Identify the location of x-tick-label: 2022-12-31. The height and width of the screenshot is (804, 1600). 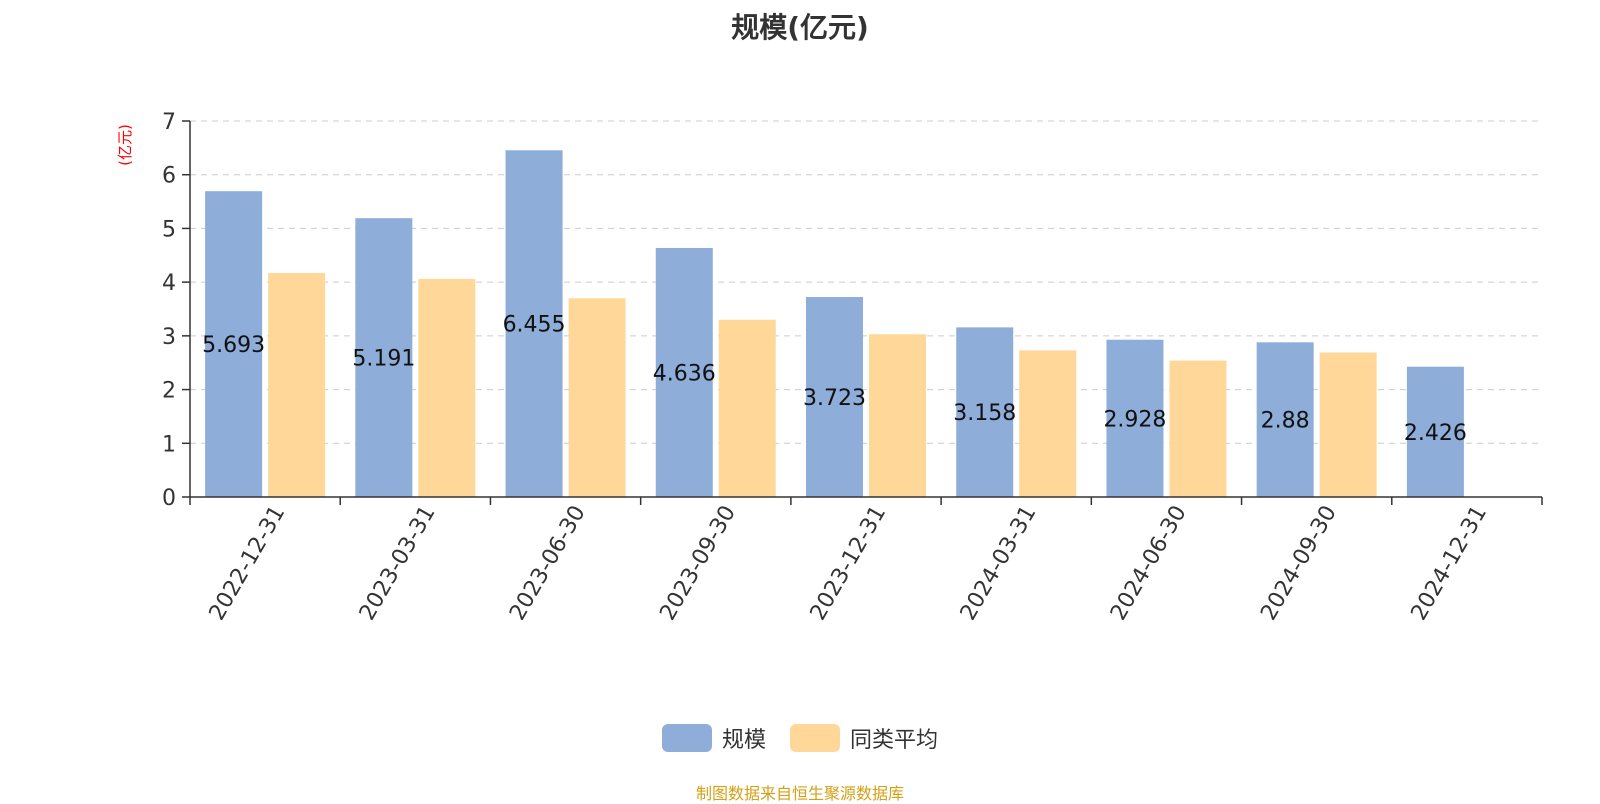
(248, 563).